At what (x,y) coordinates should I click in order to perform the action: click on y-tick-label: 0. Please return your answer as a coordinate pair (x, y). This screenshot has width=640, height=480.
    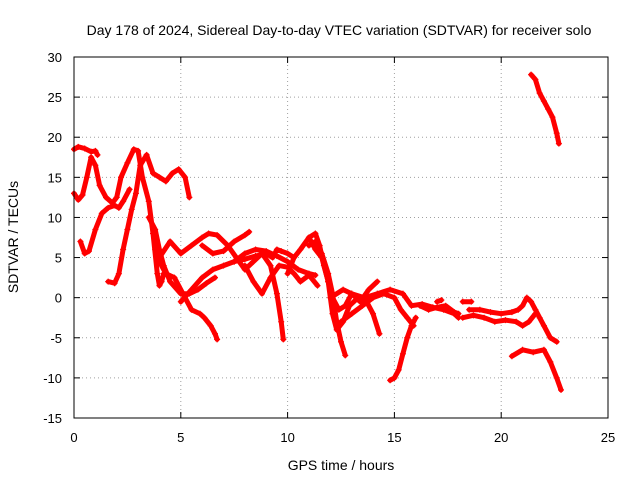
    Looking at the image, I should click on (58, 298).